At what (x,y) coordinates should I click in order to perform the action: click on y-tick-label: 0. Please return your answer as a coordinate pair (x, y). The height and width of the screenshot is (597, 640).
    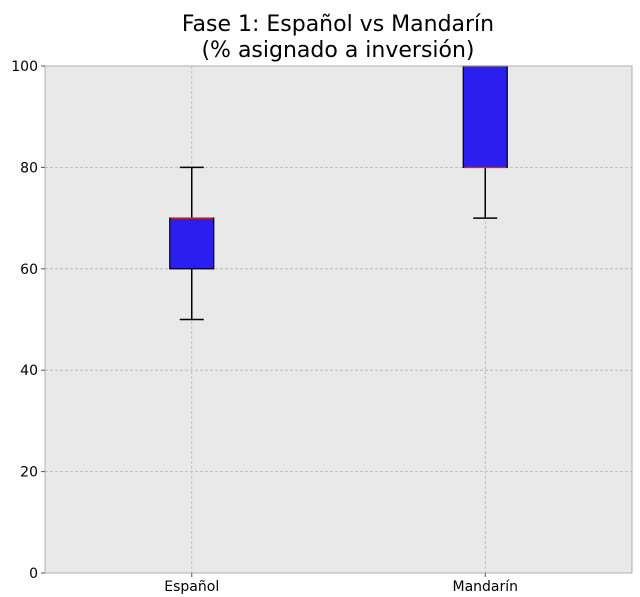
    Looking at the image, I should click on (33, 574).